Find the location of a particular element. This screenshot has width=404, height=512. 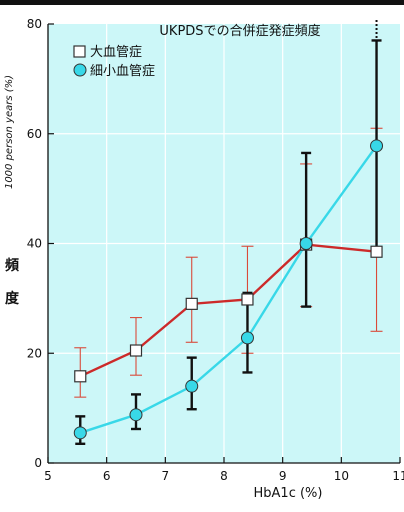

y-tick-label: 20 is located at coordinates (34, 353).